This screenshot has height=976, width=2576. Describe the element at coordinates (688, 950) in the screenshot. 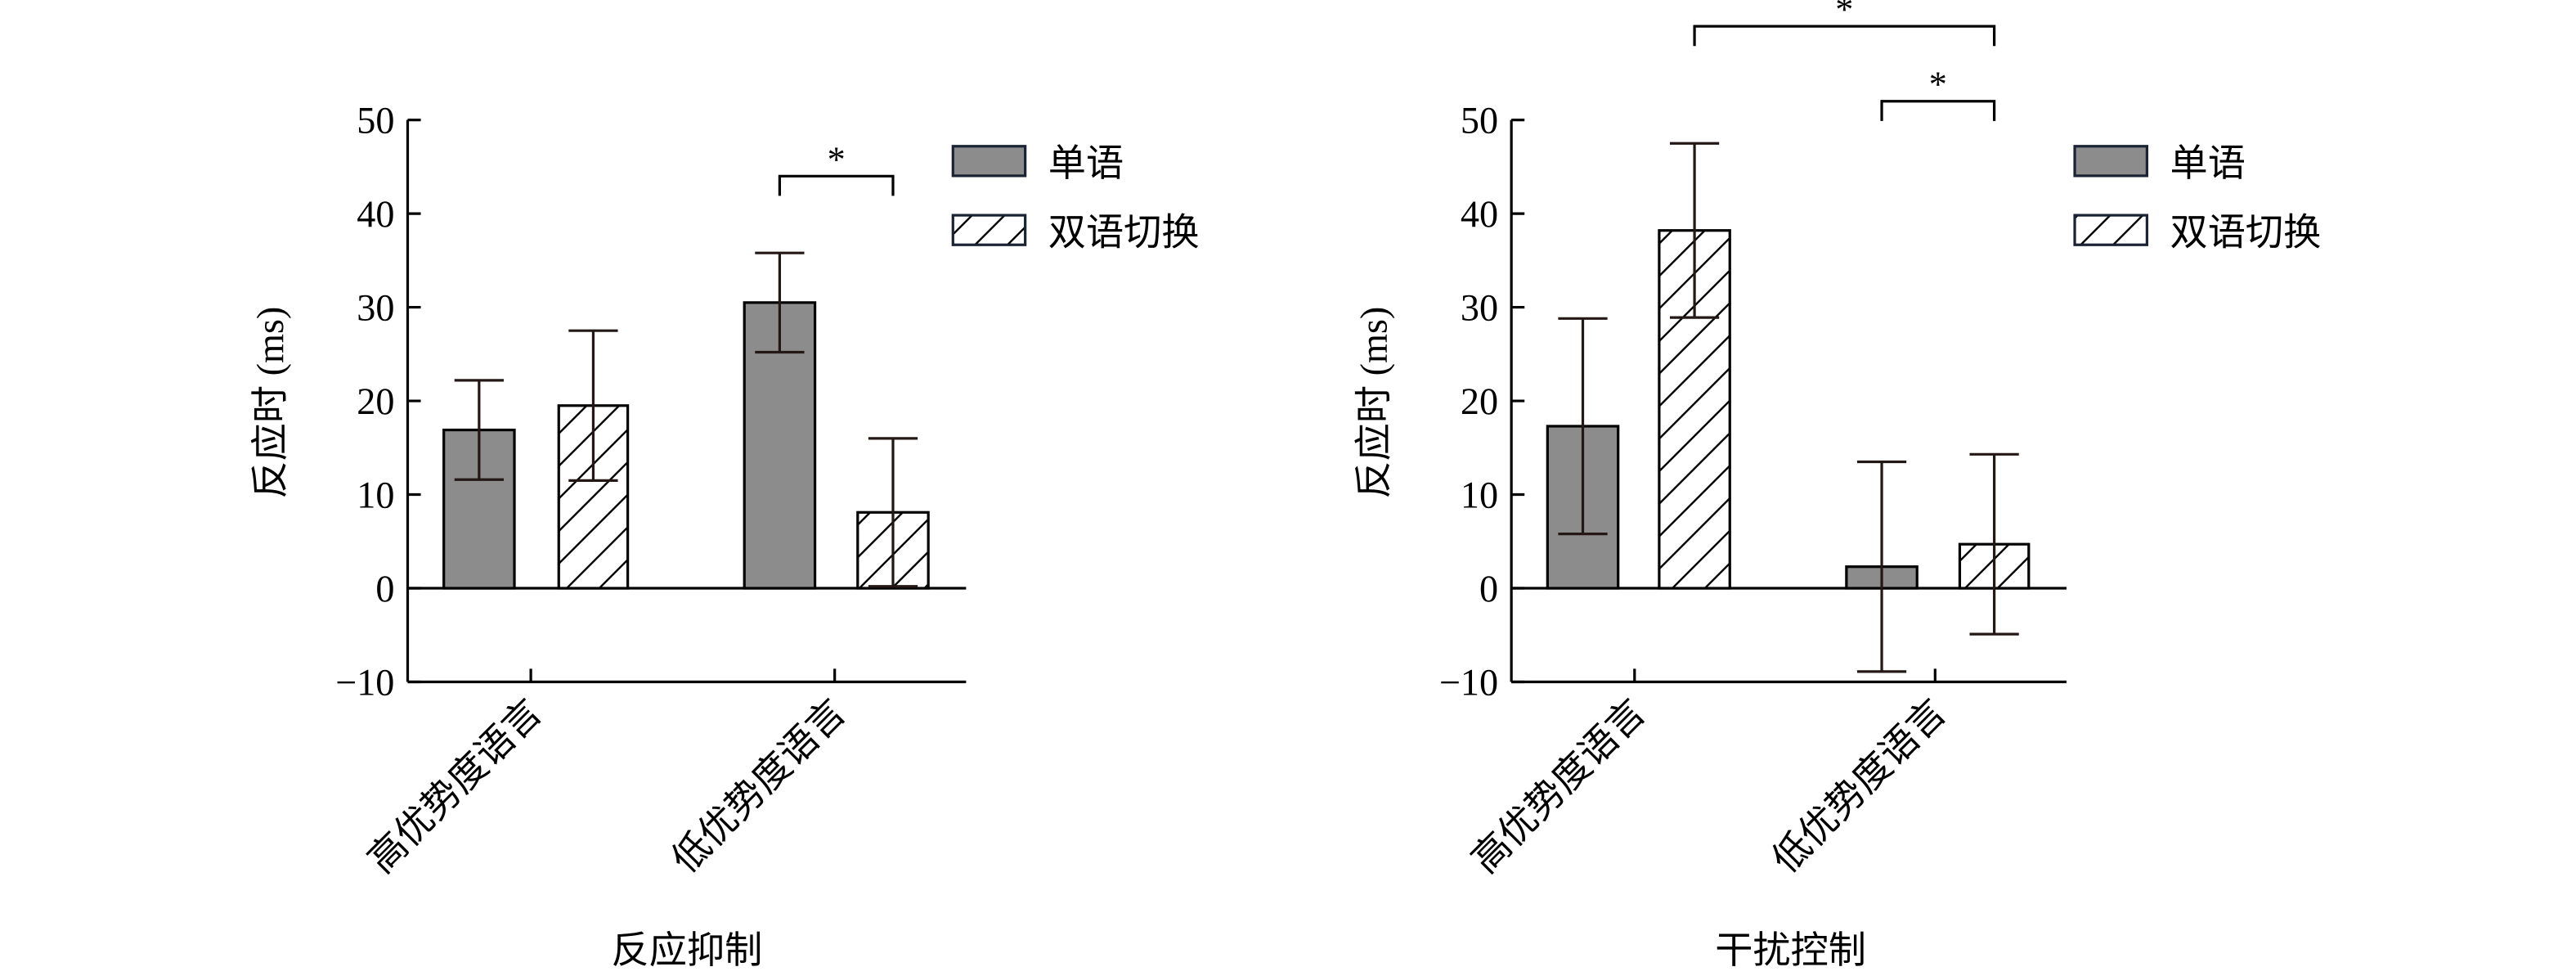

I see `x-axis-title: 反应抑制` at that location.